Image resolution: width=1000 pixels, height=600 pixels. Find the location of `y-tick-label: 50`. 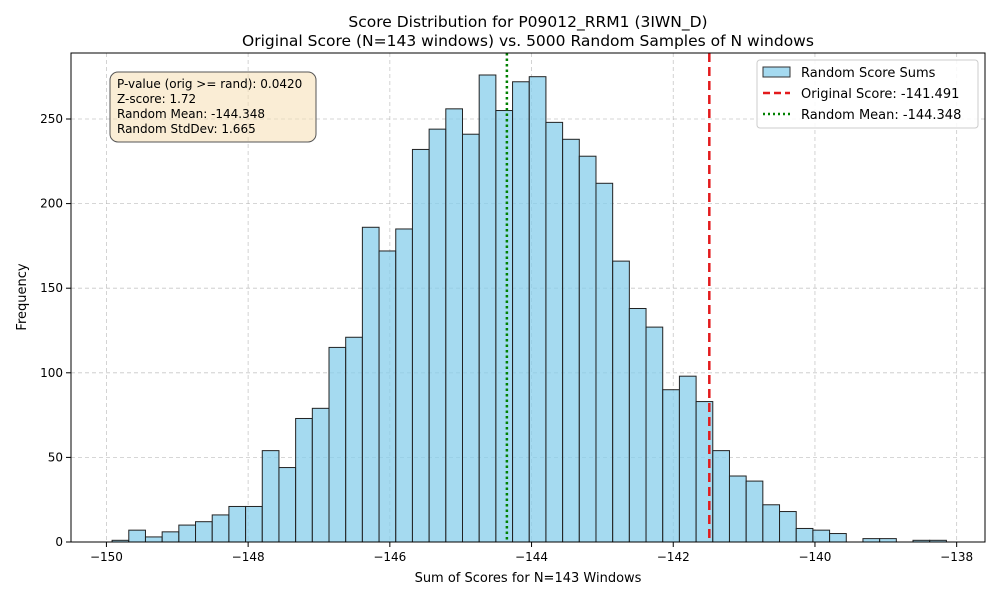

y-tick-label: 50 is located at coordinates (55, 457).